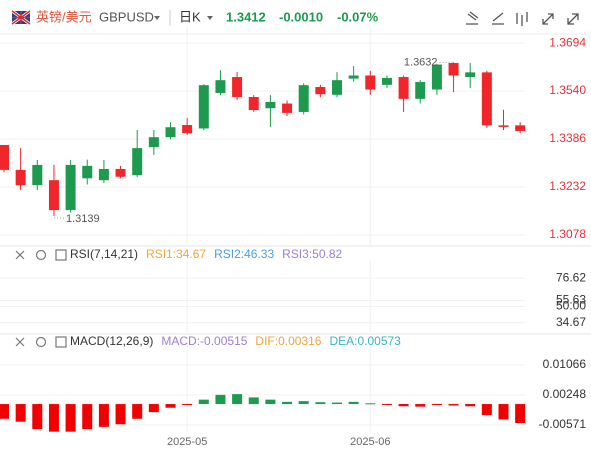 The height and width of the screenshot is (450, 591). Describe the element at coordinates (563, 424) in the screenshot. I see `y-tick-label: -0.00571` at that location.